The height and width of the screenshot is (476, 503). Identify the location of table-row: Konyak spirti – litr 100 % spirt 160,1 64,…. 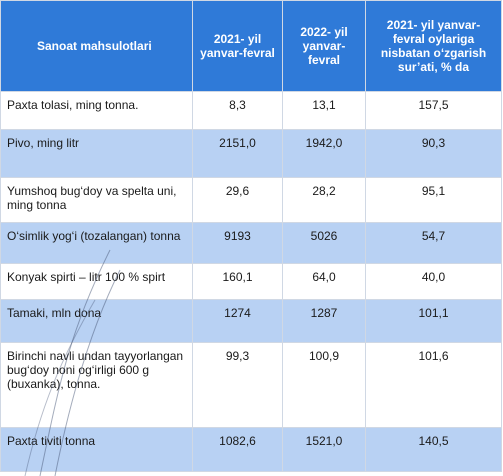
(251, 281).